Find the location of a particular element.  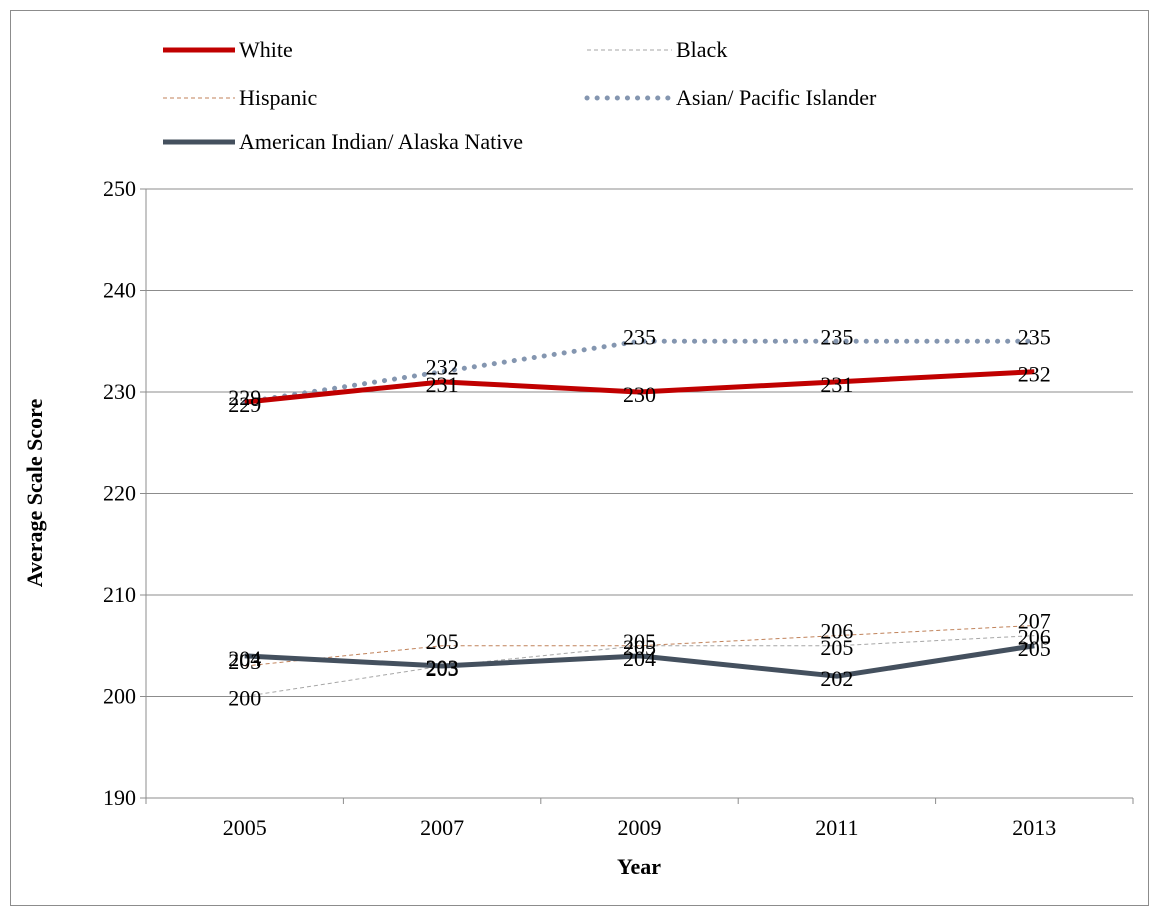

x-axis-ticks: 2005 2007 2009 2011 2013 is located at coordinates (639, 819).